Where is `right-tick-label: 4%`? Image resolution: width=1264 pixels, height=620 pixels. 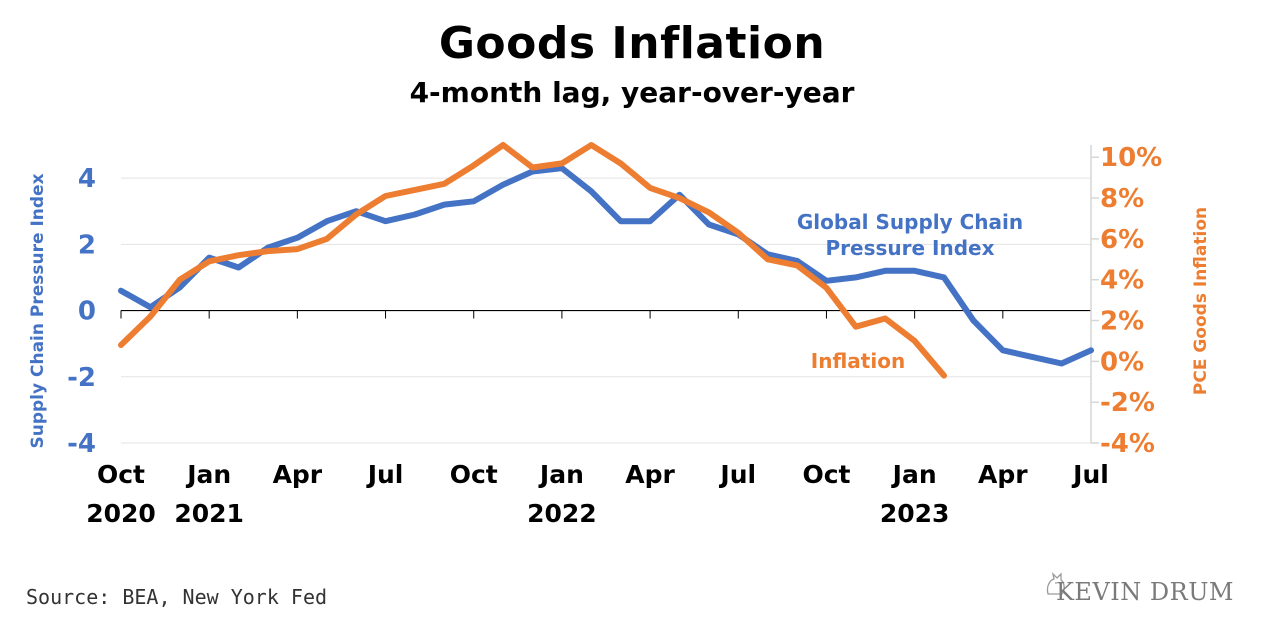 right-tick-label: 4% is located at coordinates (1122, 281).